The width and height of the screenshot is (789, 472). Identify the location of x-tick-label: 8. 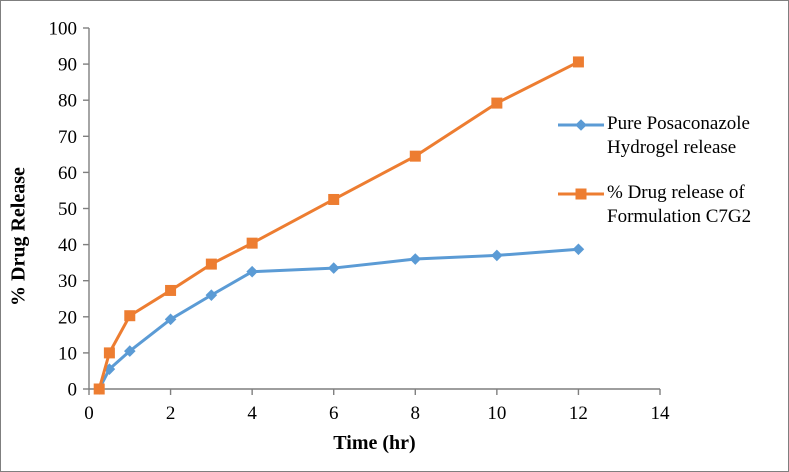
(416, 413).